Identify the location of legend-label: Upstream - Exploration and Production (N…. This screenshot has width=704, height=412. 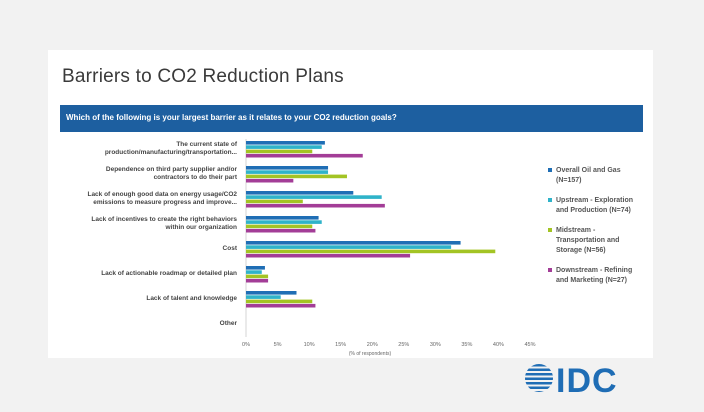
(595, 205).